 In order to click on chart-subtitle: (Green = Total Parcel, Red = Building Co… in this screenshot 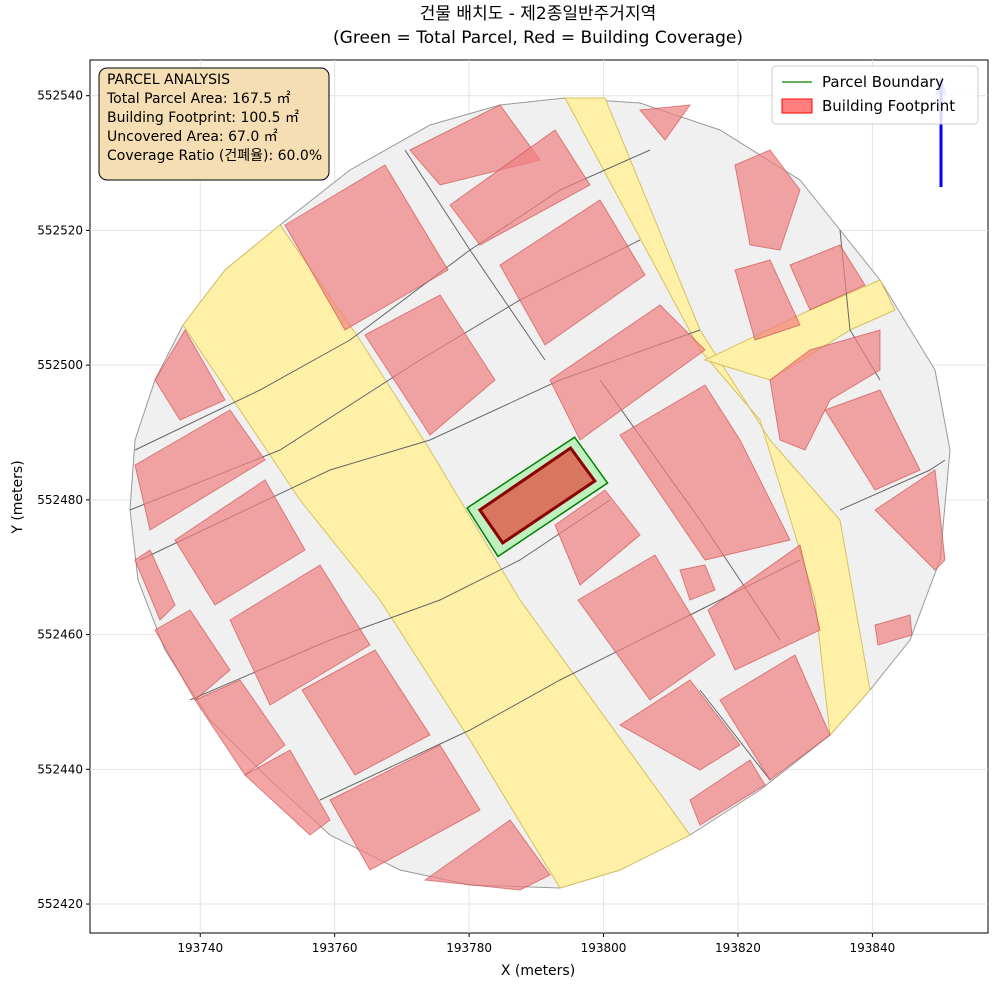, I will do `click(538, 38)`.